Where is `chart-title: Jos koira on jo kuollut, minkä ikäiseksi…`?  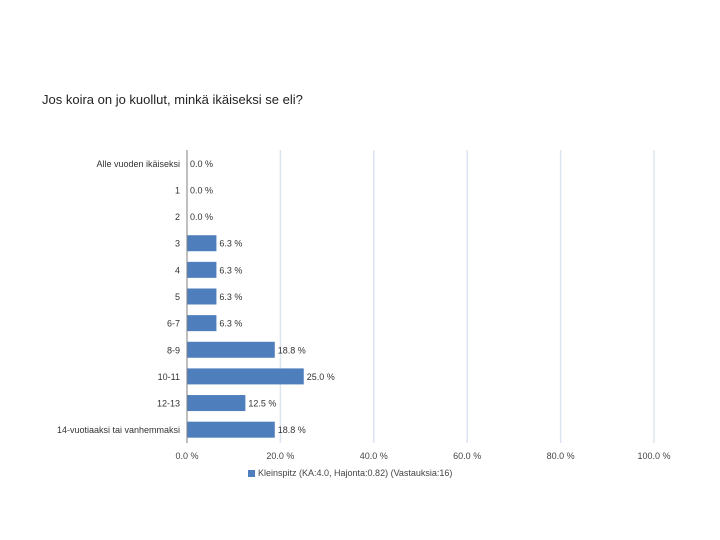
chart-title: Jos koira on jo kuollut, minkä ikäiseksi… is located at coordinates (172, 99).